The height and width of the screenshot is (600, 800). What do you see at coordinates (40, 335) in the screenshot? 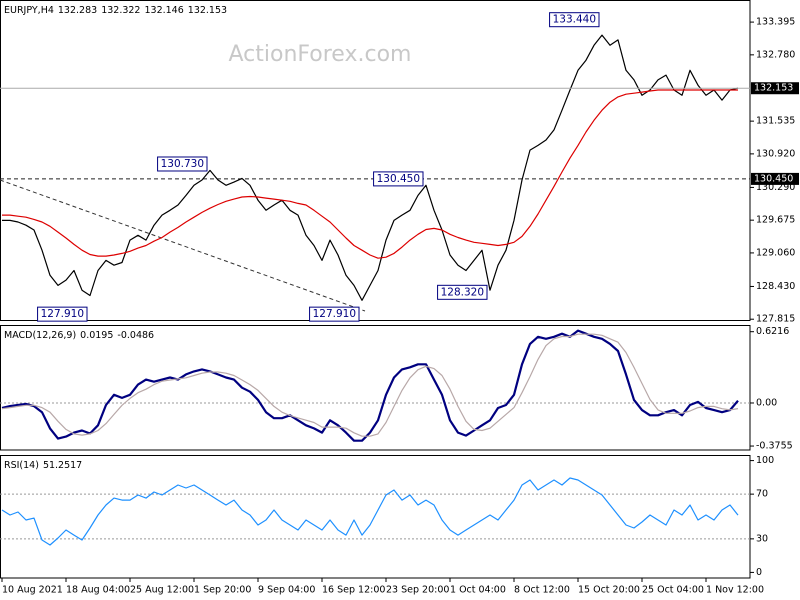
I see `panel-title: MACD(12,26,9)` at bounding box center [40, 335].